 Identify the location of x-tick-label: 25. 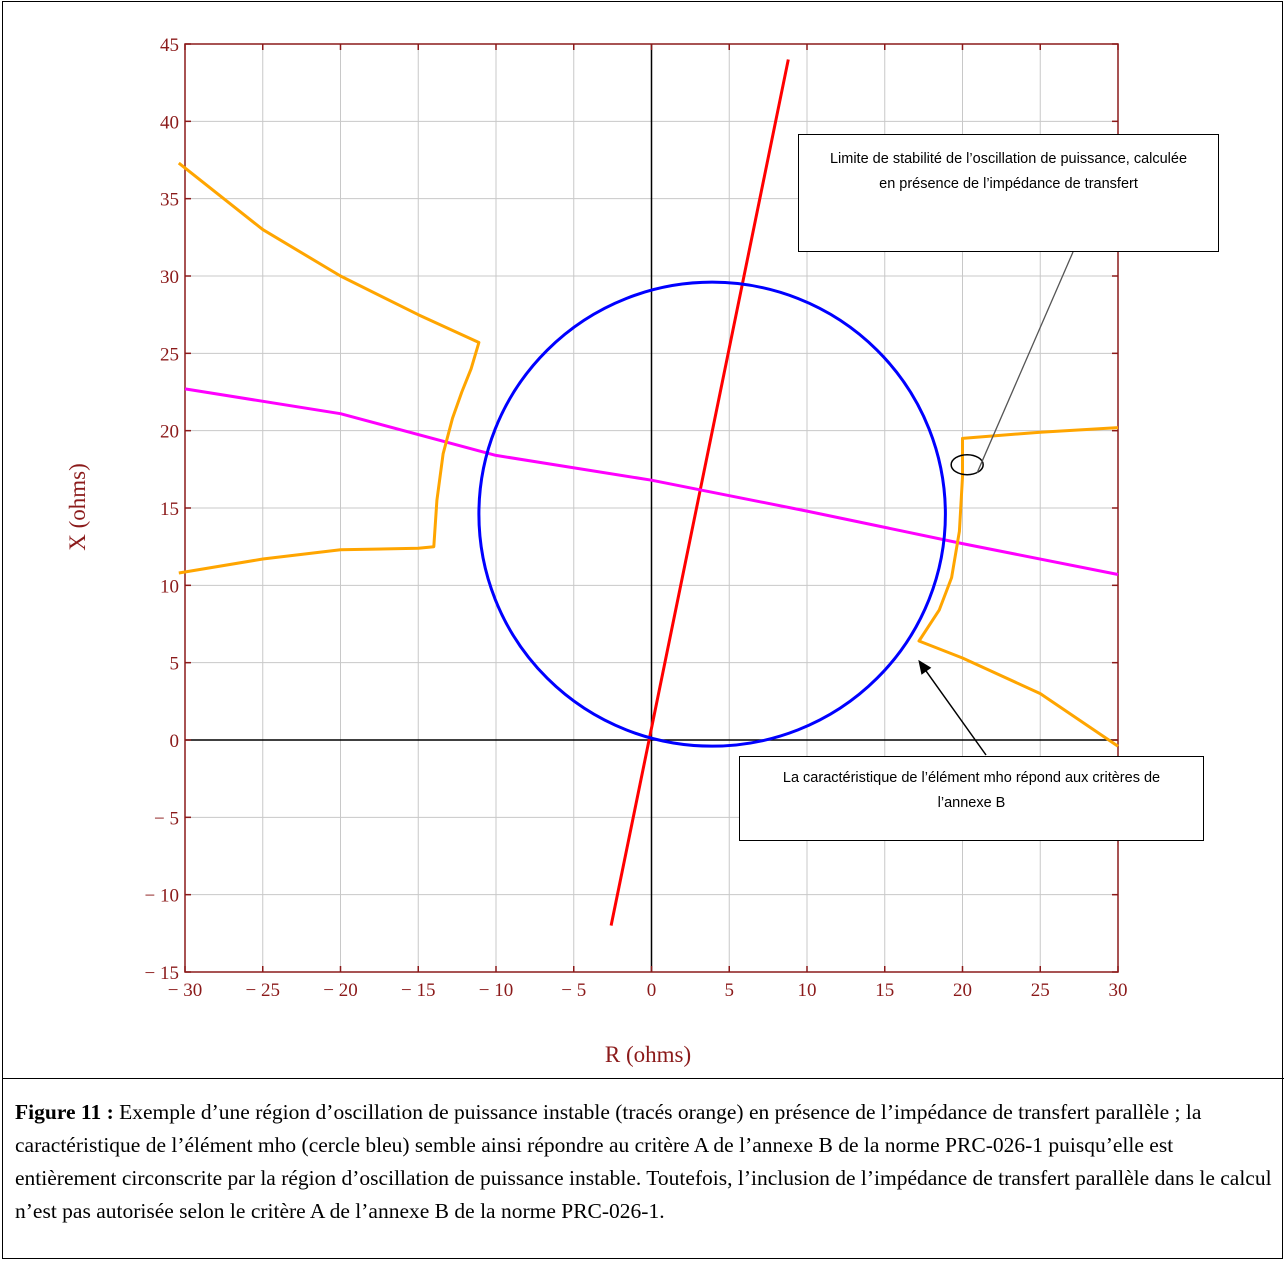
(1040, 990).